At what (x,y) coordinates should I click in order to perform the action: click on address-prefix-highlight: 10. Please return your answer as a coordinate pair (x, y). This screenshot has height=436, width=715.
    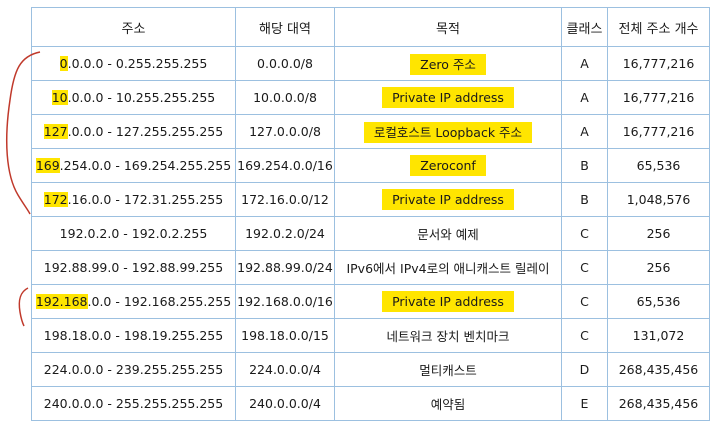
    Looking at the image, I should click on (59, 97).